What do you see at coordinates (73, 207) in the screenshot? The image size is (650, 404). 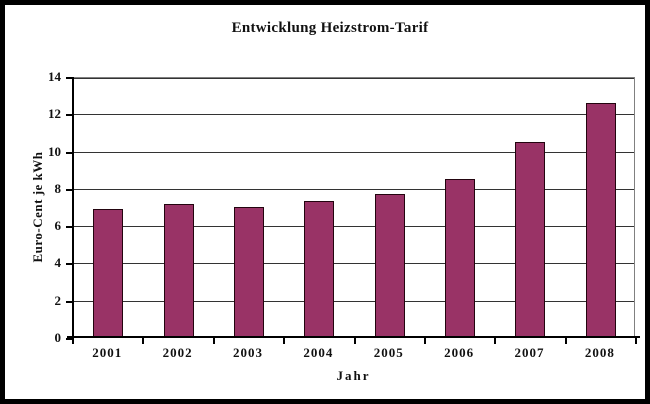 I see `y-axis-line` at bounding box center [73, 207].